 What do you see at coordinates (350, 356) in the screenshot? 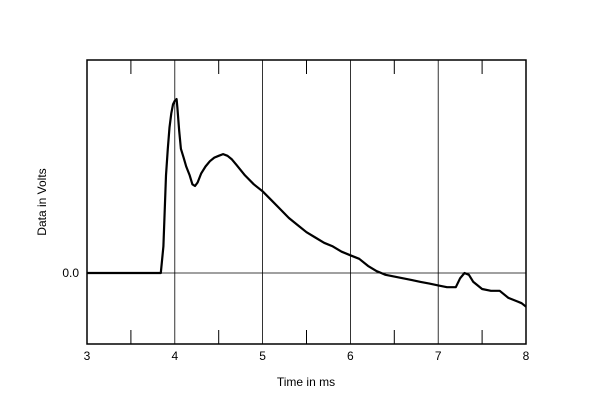
I see `x-tick-label: 6` at bounding box center [350, 356].